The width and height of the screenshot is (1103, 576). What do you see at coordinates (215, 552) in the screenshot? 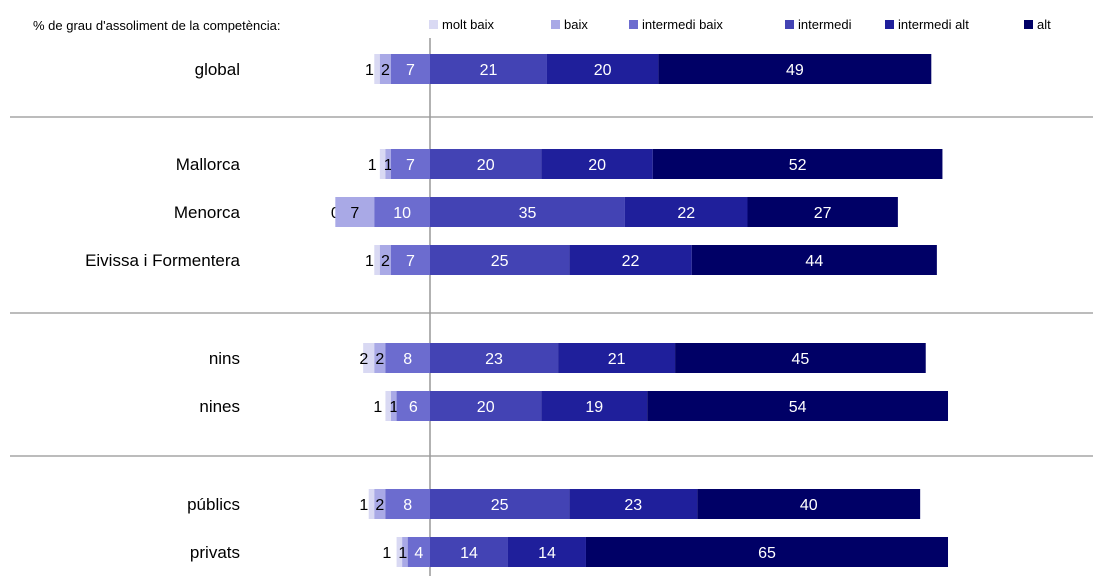
I see `category-label-privats: privats` at bounding box center [215, 552].